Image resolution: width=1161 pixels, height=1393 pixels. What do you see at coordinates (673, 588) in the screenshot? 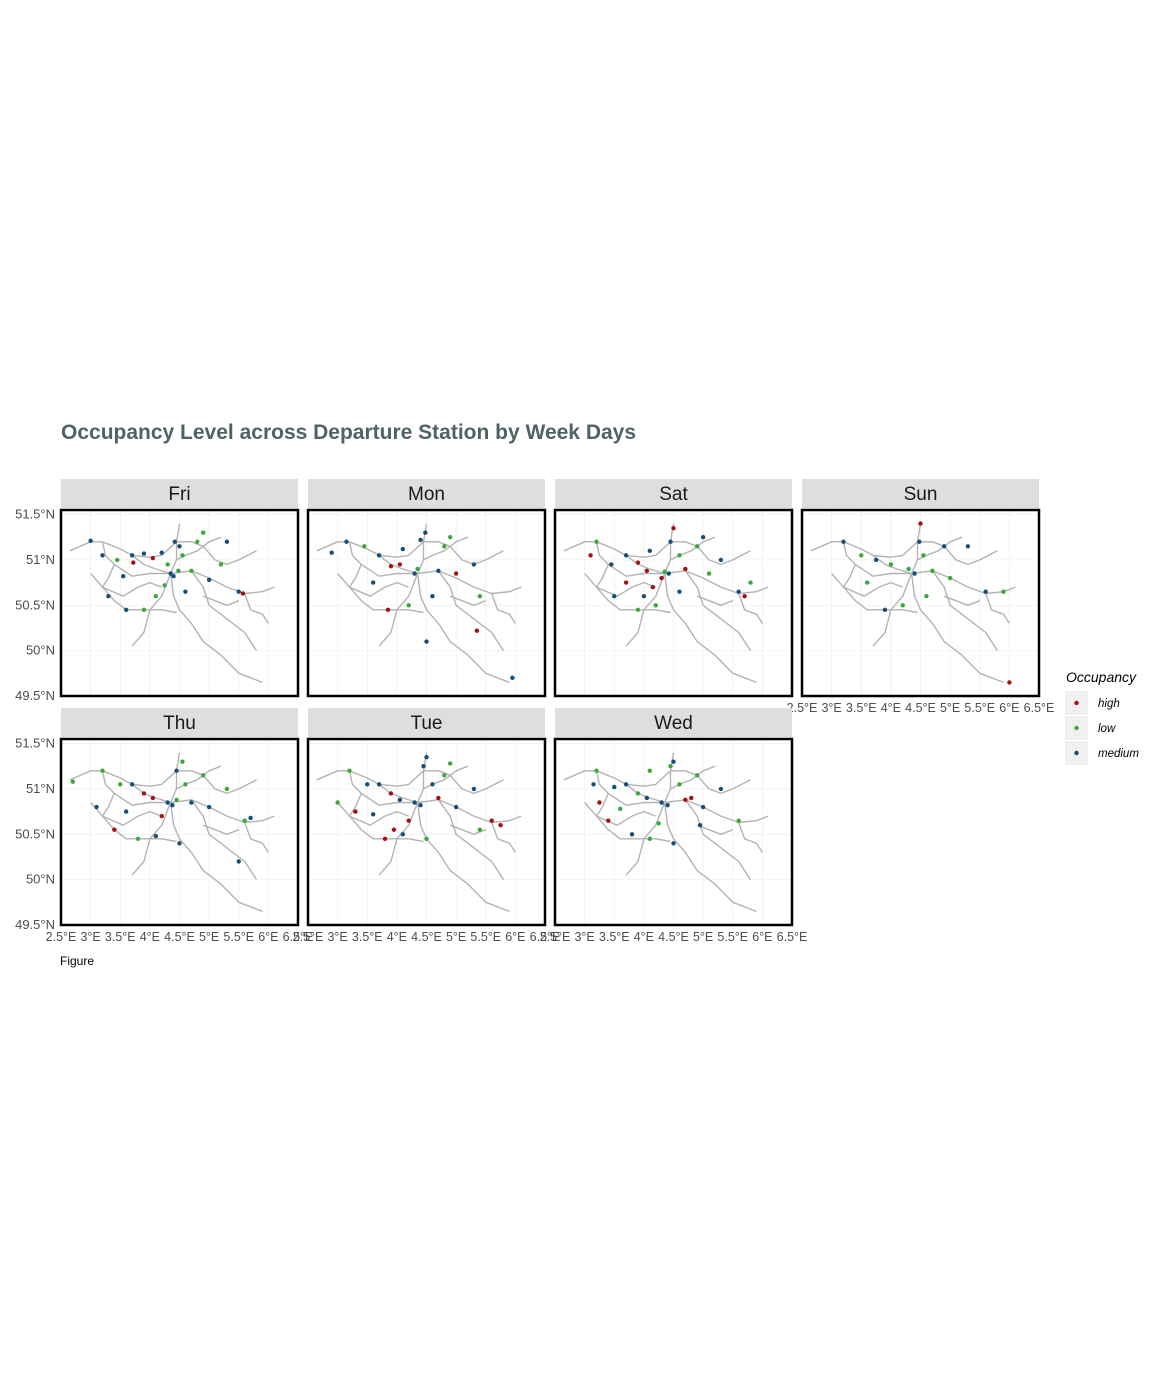
I see `facet-panel-sat: Sat` at bounding box center [673, 588].